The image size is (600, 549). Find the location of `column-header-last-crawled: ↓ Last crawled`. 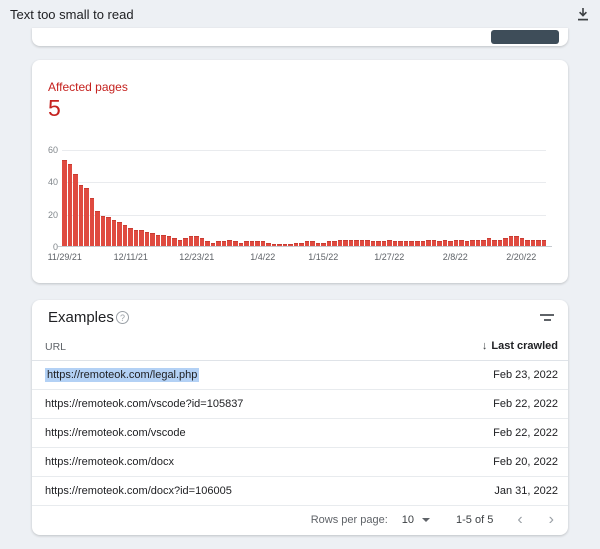

column-header-last-crawled: ↓ Last crawled is located at coordinates (519, 346).